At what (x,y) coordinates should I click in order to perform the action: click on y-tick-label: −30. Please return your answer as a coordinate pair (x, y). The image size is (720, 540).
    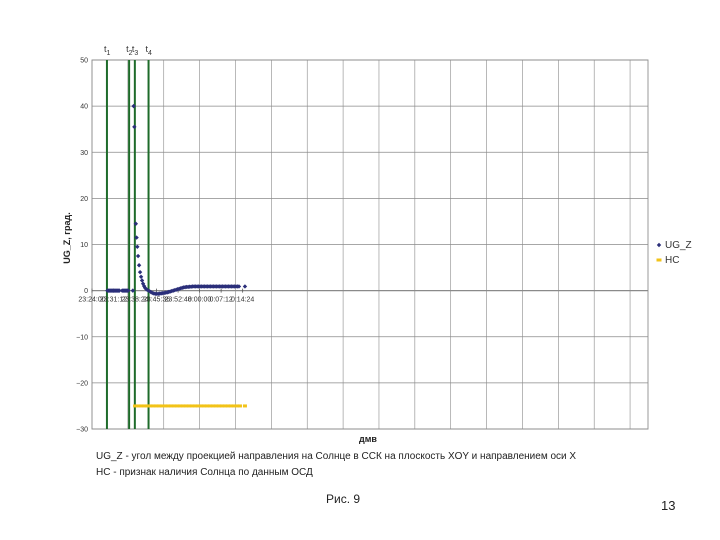
    Looking at the image, I should click on (82, 430).